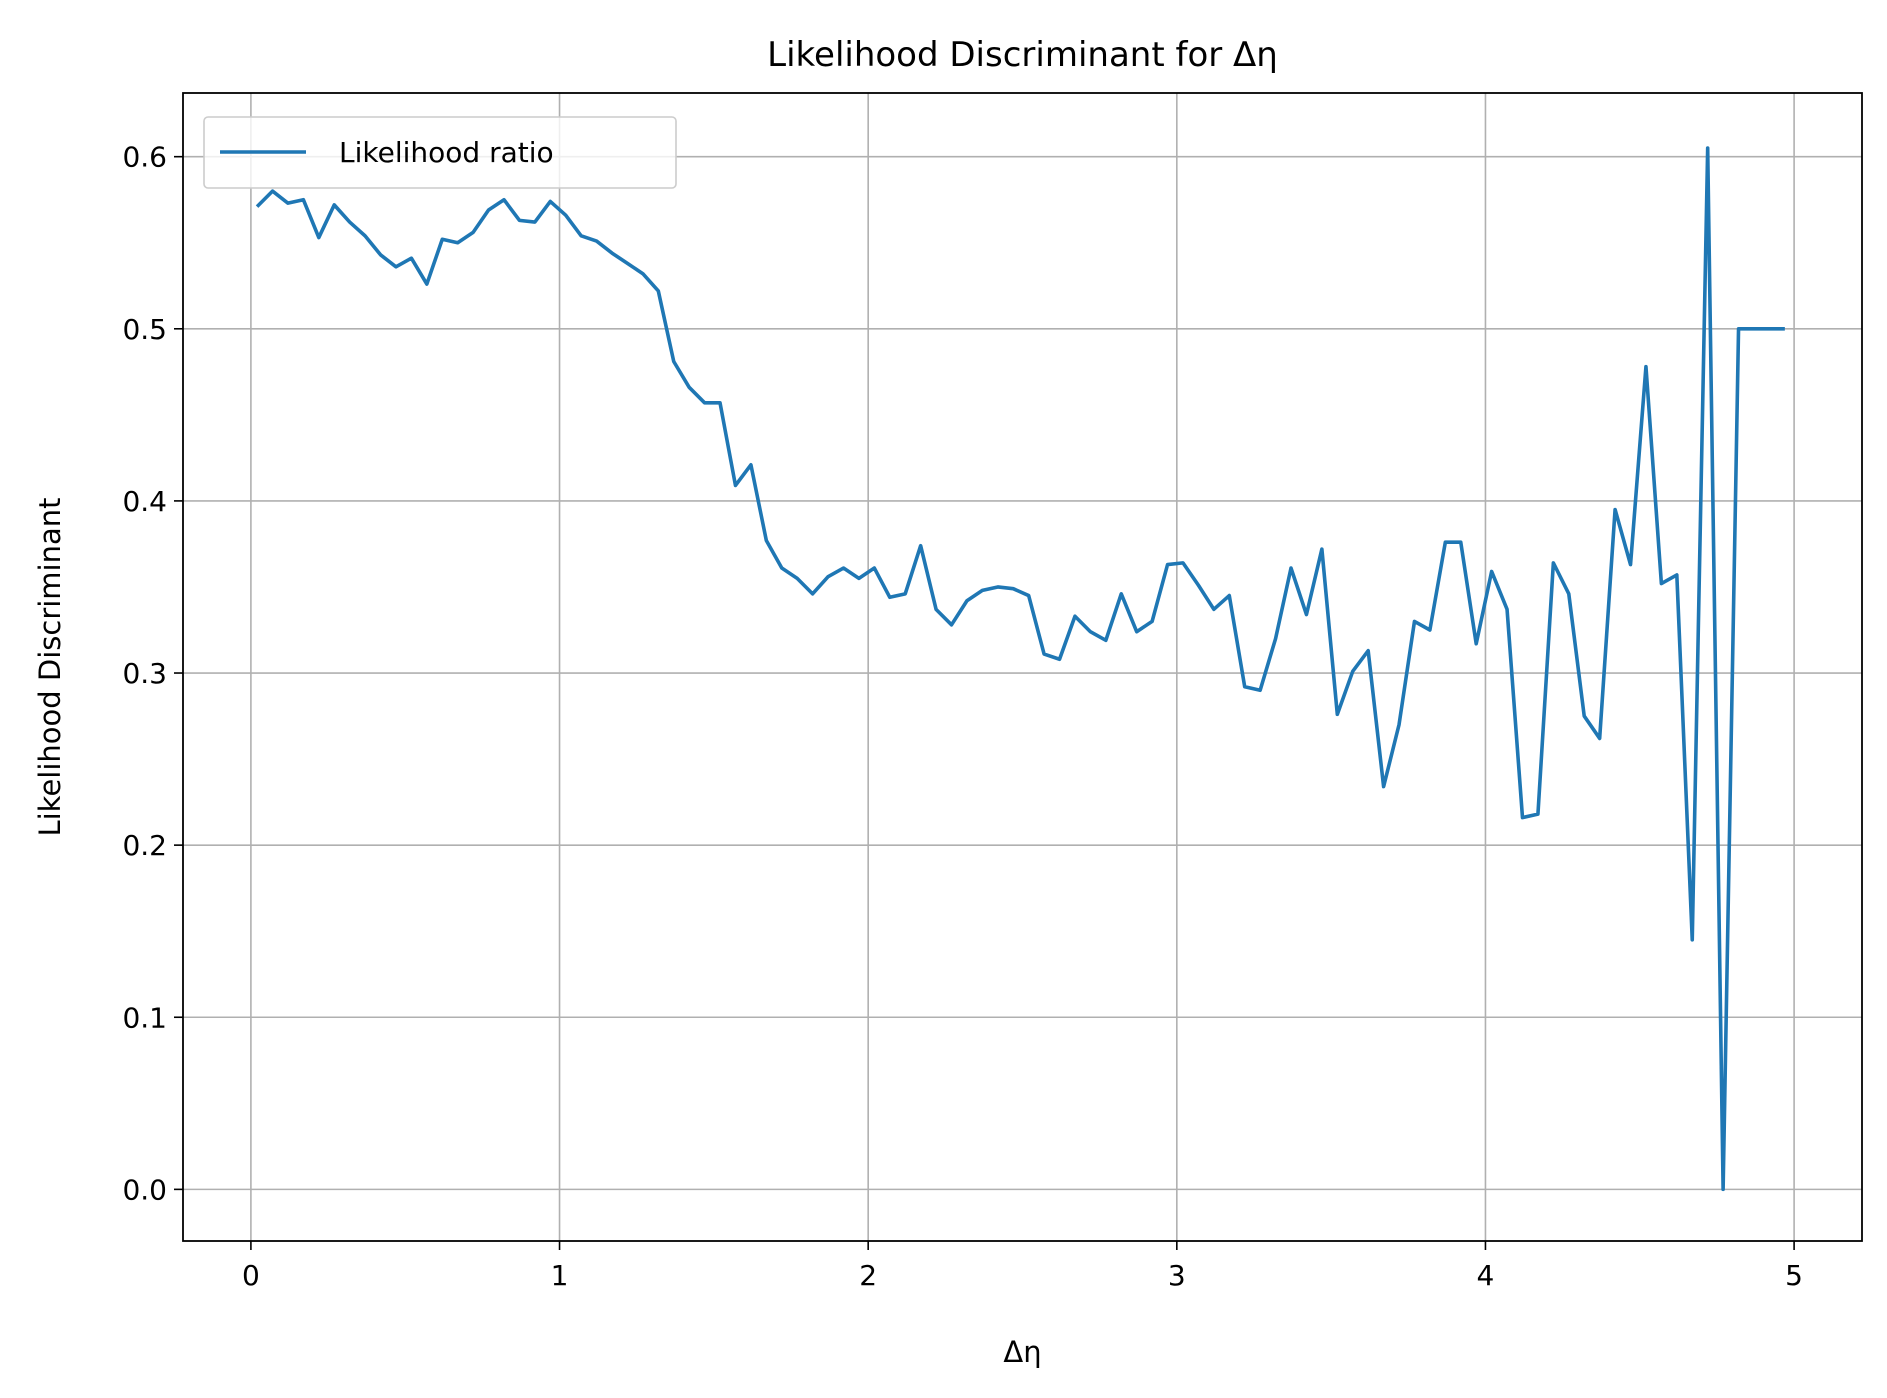 Image resolution: width=1887 pixels, height=1398 pixels. I want to click on y-axis-title: Likelihood Discriminant, so click(50, 666).